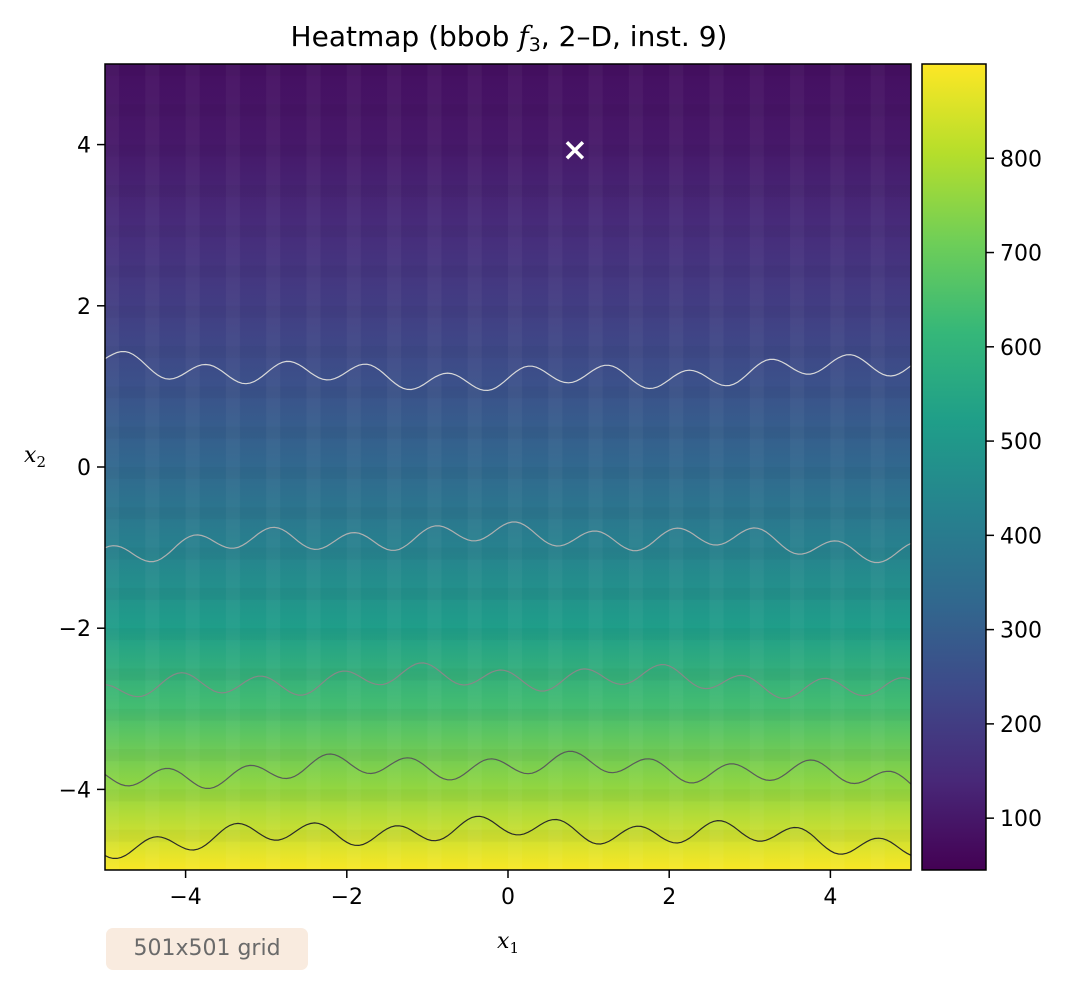  Describe the element at coordinates (954, 467) in the screenshot. I see `colorbar-gradient` at that location.